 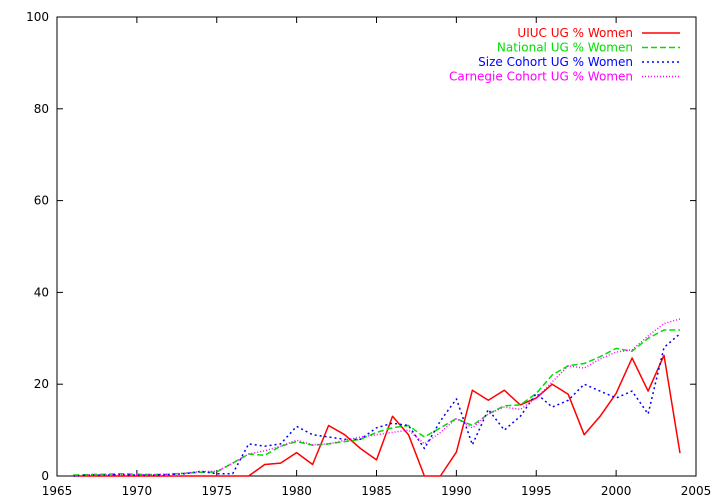 What do you see at coordinates (565, 48) in the screenshot?
I see `legend-label: National UG % Women` at bounding box center [565, 48].